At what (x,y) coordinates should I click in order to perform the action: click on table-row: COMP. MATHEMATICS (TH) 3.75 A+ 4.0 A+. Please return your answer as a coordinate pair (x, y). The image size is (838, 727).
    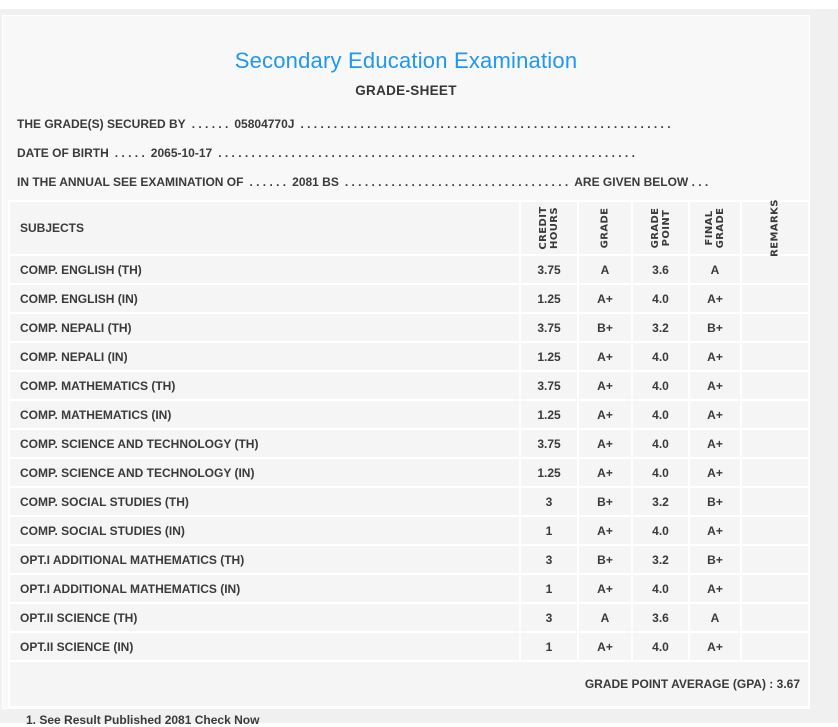
    Looking at the image, I should click on (409, 385).